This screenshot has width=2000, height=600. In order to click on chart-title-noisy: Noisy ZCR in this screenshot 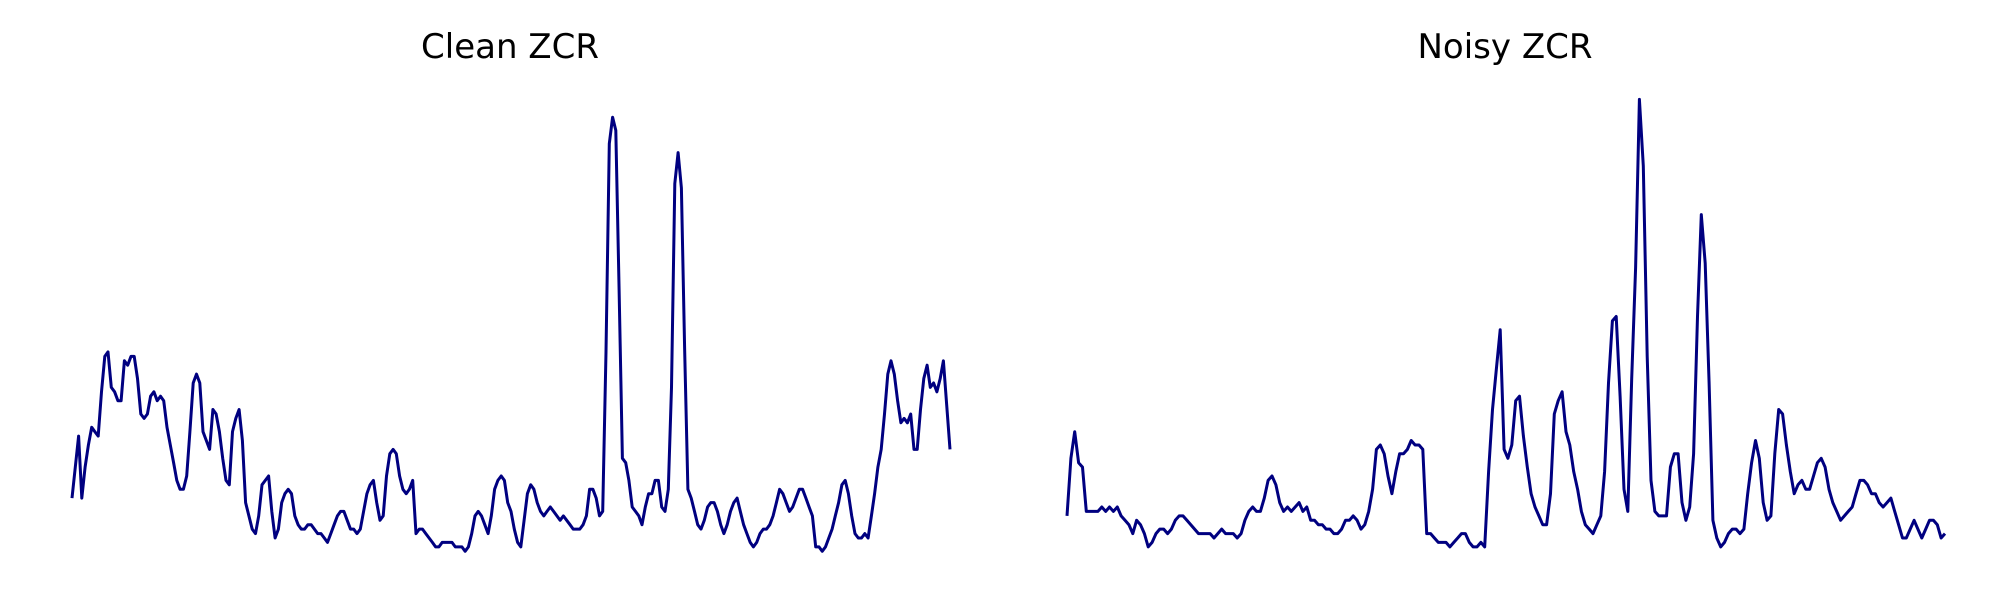, I will do `click(1505, 47)`.